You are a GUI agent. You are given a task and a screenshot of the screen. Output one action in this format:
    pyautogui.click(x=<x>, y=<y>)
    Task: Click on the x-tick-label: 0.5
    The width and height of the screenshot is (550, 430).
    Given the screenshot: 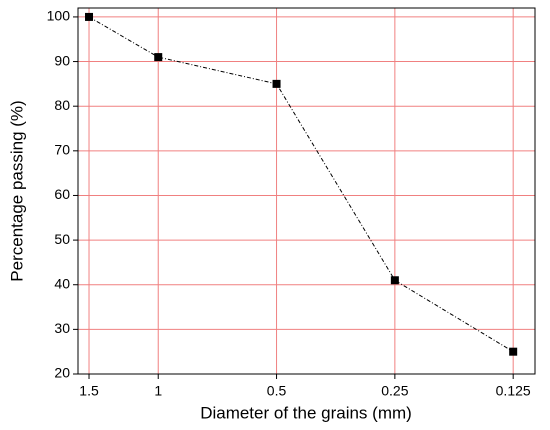 What is the action you would take?
    pyautogui.click(x=277, y=391)
    